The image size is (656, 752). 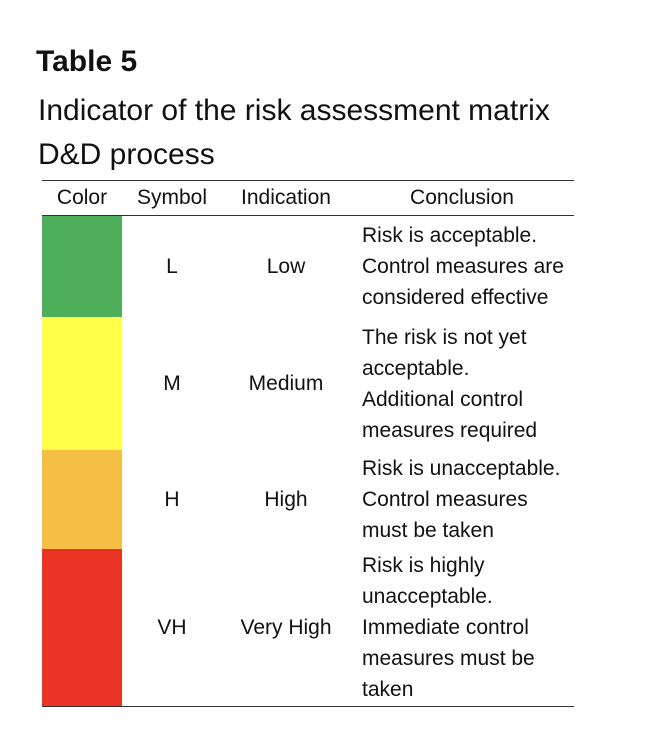 I want to click on color-swatch-low, so click(x=82, y=266).